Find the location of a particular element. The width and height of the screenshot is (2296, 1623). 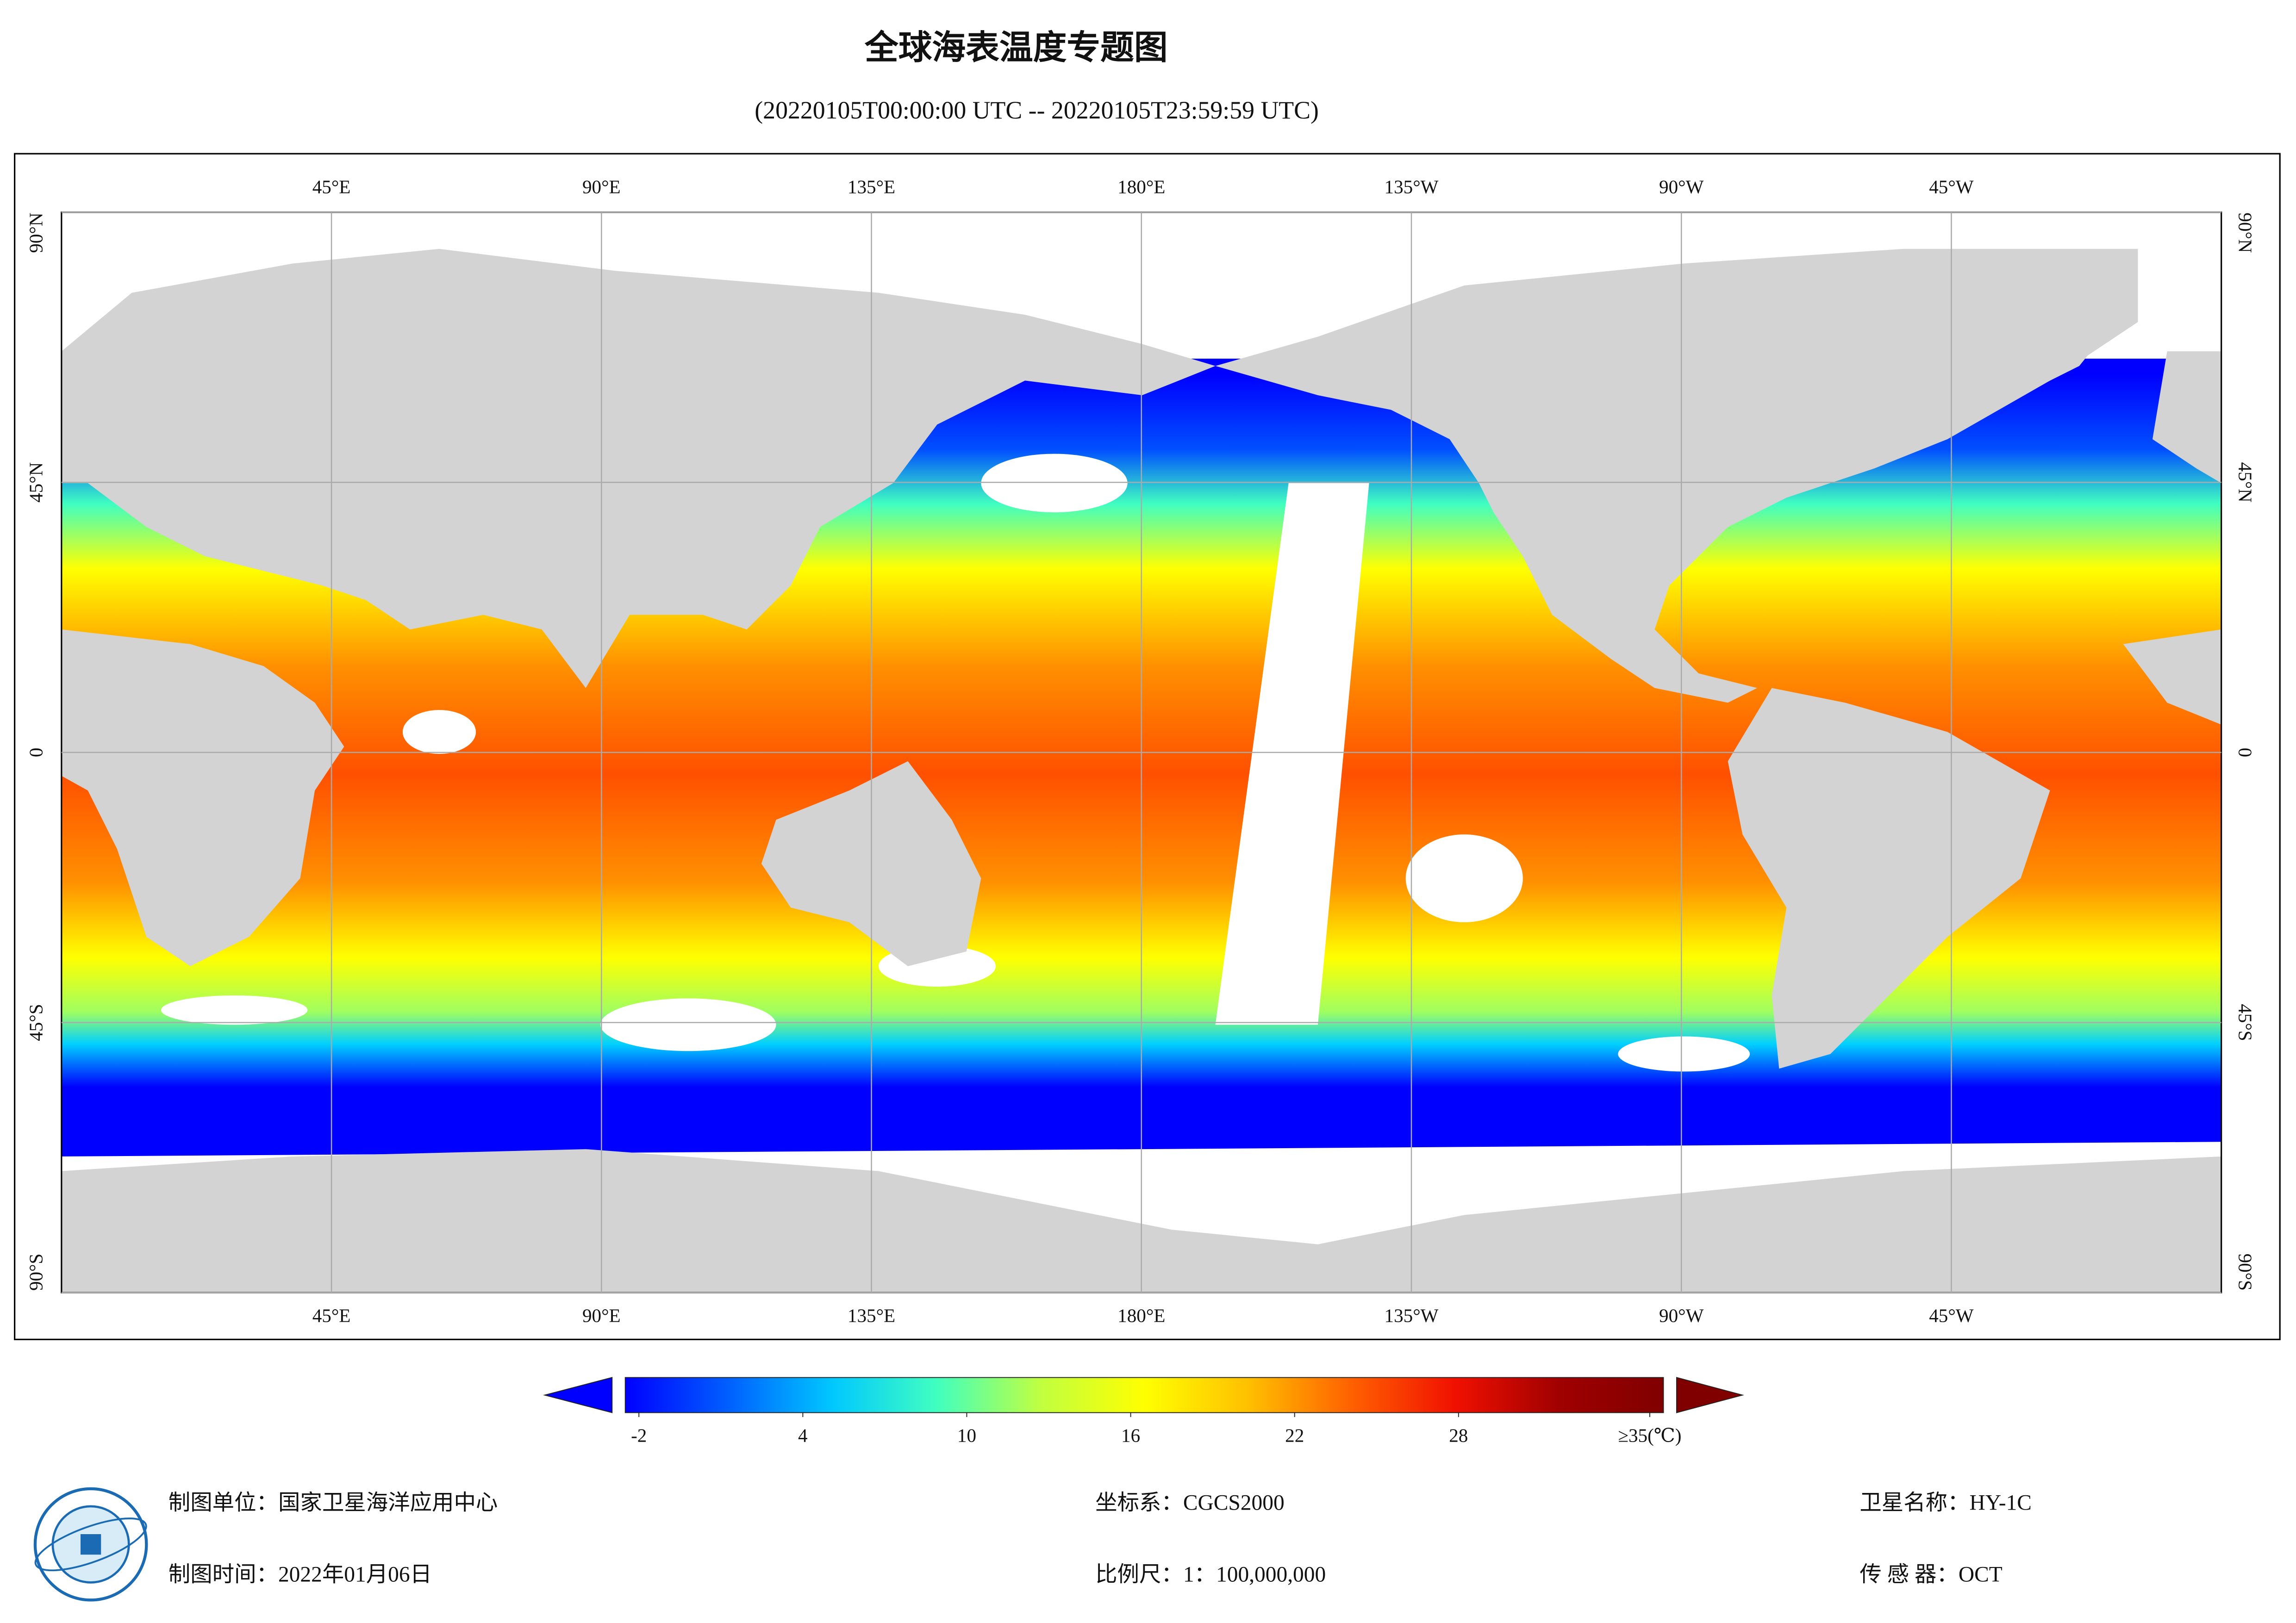

footer-unit: 制图单位：国家卫星海洋应用中心 is located at coordinates (333, 1503).